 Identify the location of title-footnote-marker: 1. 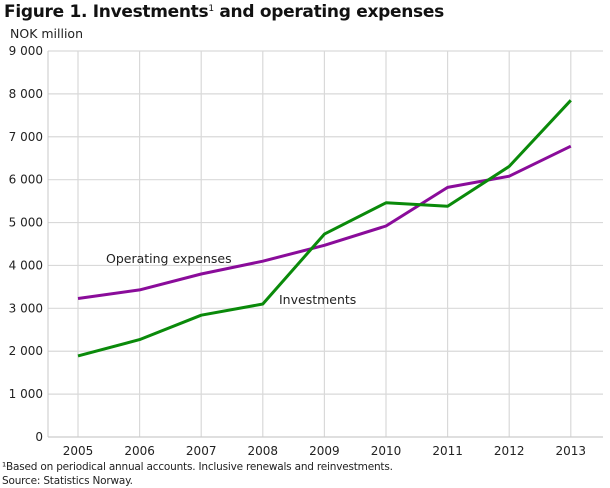
(211, 9).